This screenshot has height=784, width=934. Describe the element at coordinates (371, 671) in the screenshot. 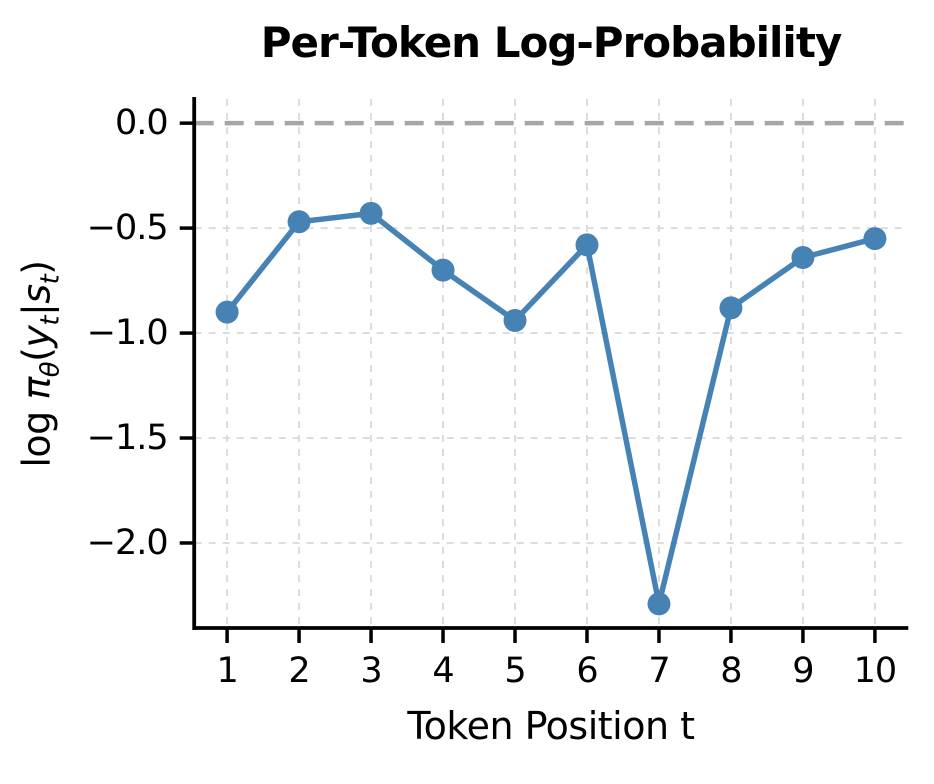

I see `x-tick-label: 3` at that location.